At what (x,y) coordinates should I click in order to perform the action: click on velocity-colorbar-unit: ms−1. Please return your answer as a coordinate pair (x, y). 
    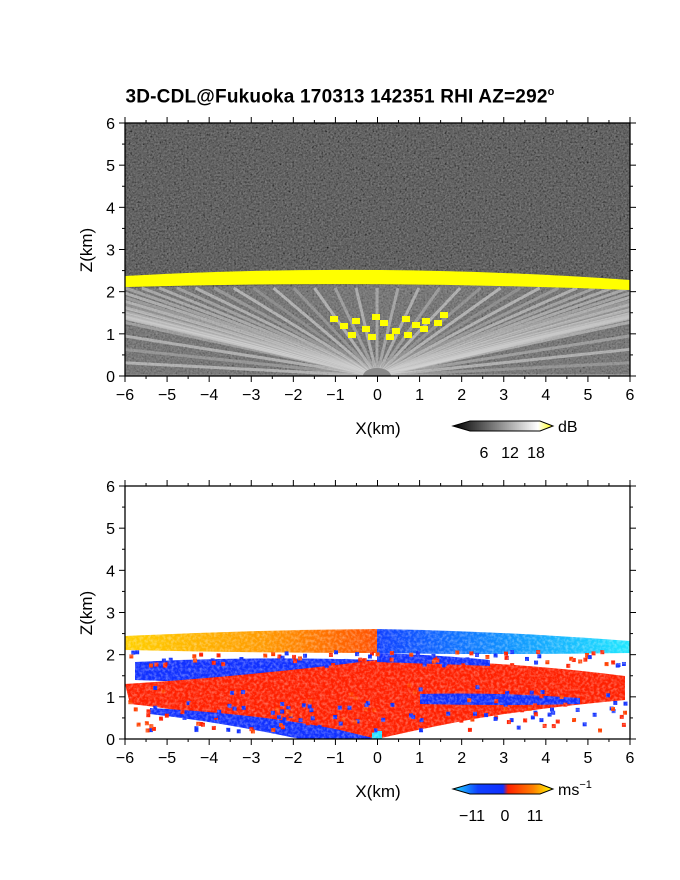
    Looking at the image, I should click on (575, 789).